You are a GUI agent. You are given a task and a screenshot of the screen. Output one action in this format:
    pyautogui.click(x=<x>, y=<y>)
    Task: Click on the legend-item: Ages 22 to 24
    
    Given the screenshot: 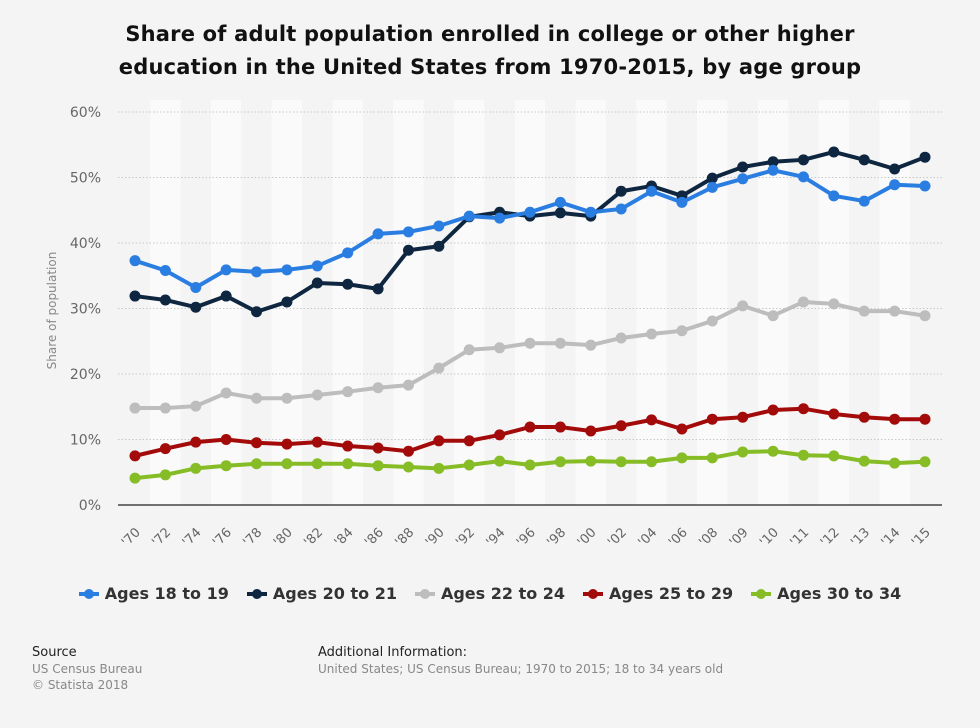 What is the action you would take?
    pyautogui.click(x=489, y=593)
    